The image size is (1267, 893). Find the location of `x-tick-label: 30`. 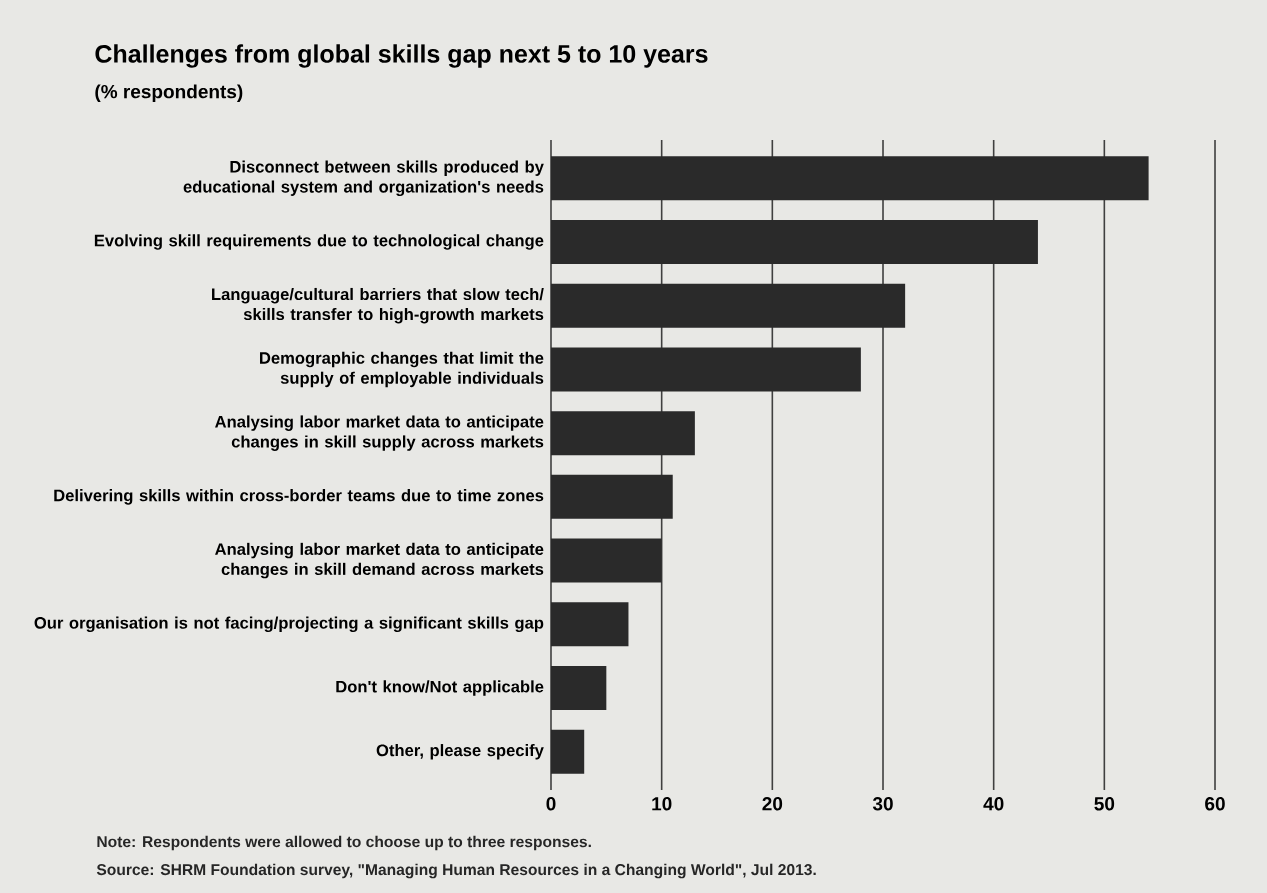

x-tick-label: 30 is located at coordinates (882, 804).